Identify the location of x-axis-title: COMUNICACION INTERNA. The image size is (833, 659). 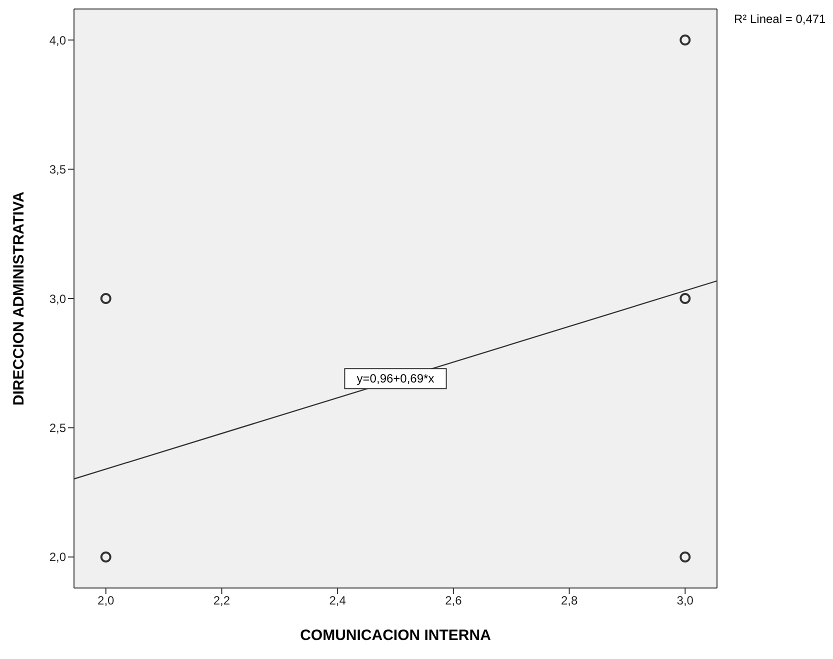
(396, 635).